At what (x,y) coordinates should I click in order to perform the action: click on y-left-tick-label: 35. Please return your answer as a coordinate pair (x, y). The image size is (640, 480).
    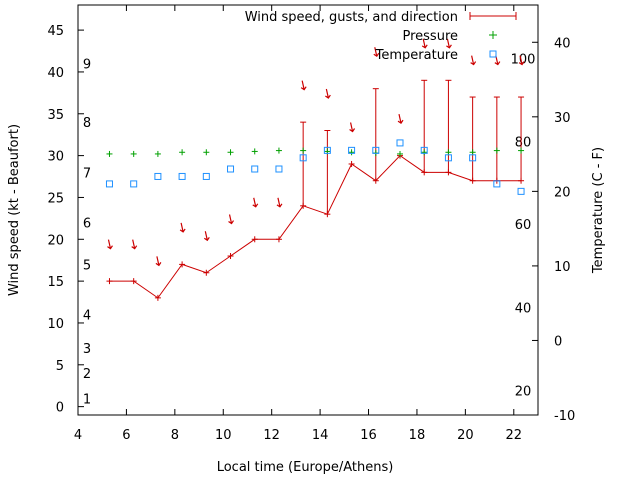
    Looking at the image, I should click on (55, 115).